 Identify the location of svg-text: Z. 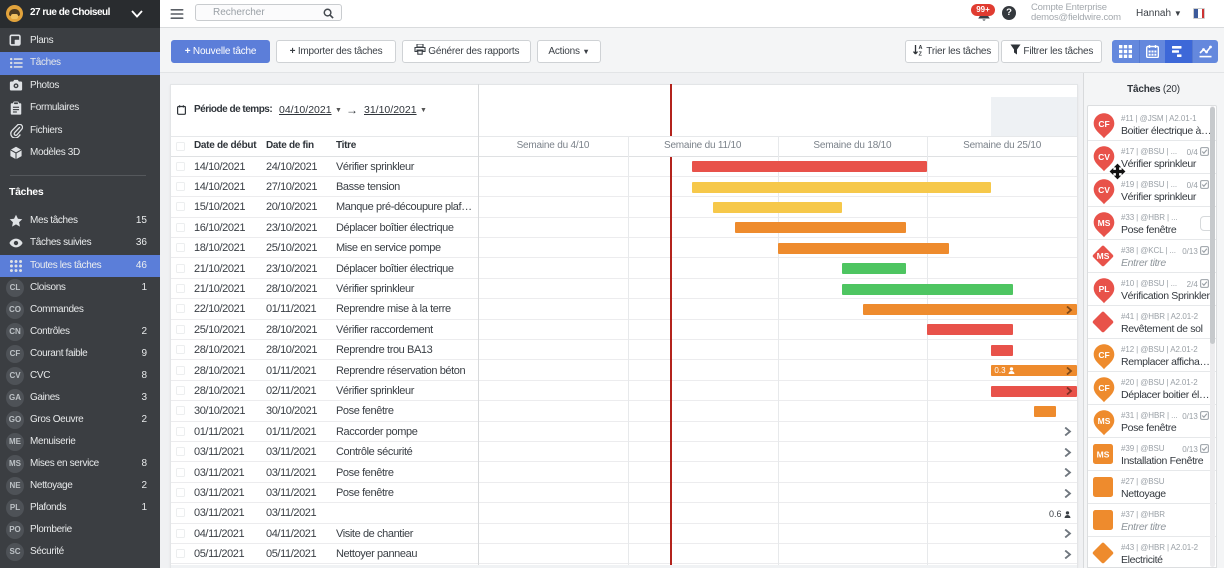
(920, 54).